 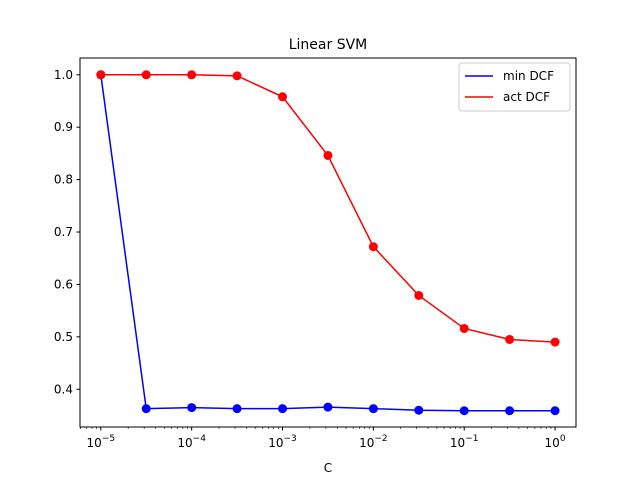 I want to click on x-tick-exponent: 0, so click(x=563, y=439).